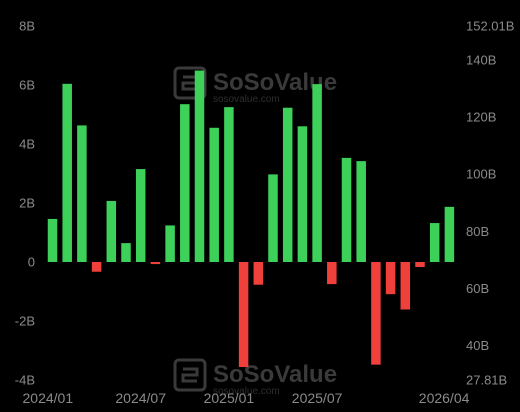 This screenshot has width=520, height=412. I want to click on right-tick-label: 60B, so click(477, 288).